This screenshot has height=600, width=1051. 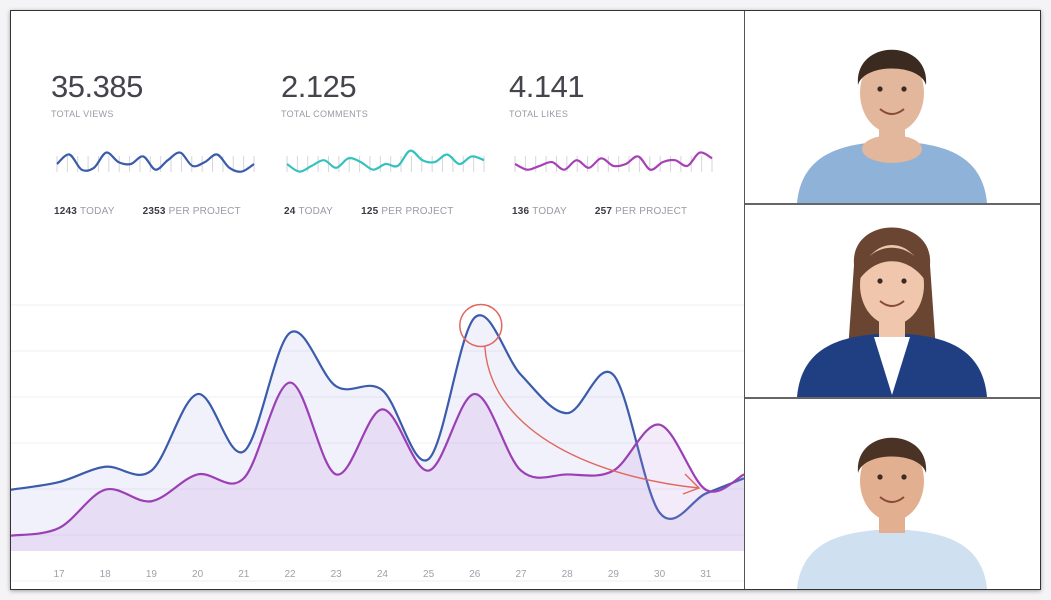 I want to click on sparkline-views, so click(x=155, y=162).